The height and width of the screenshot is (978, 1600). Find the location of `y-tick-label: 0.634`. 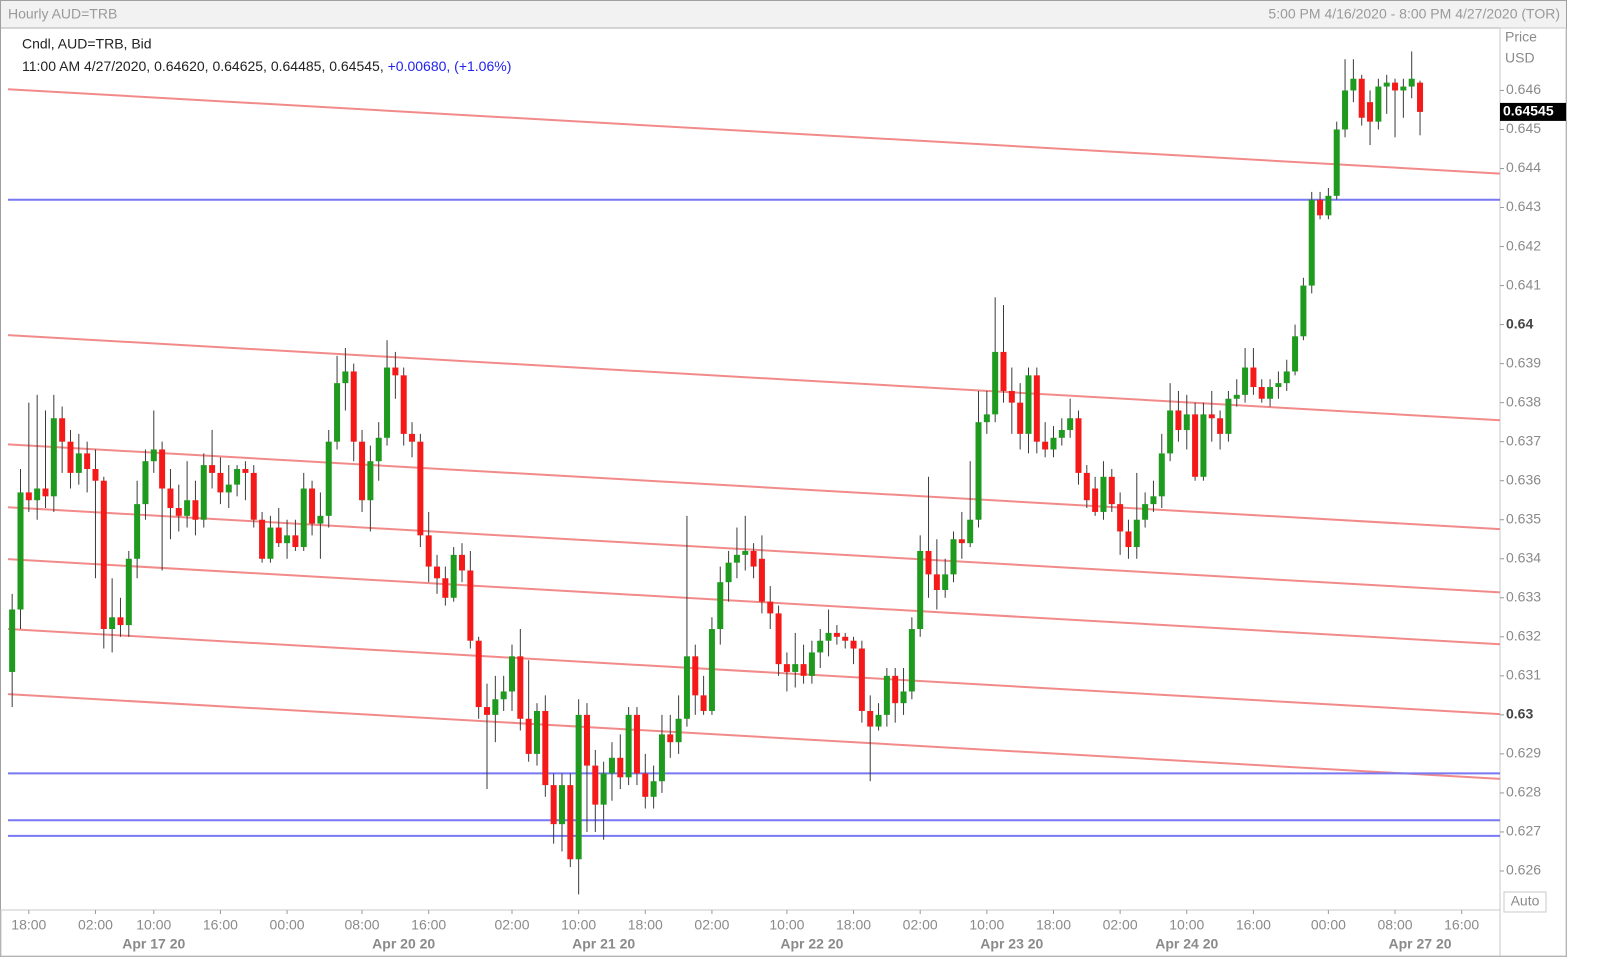

y-tick-label: 0.634 is located at coordinates (1523, 557).